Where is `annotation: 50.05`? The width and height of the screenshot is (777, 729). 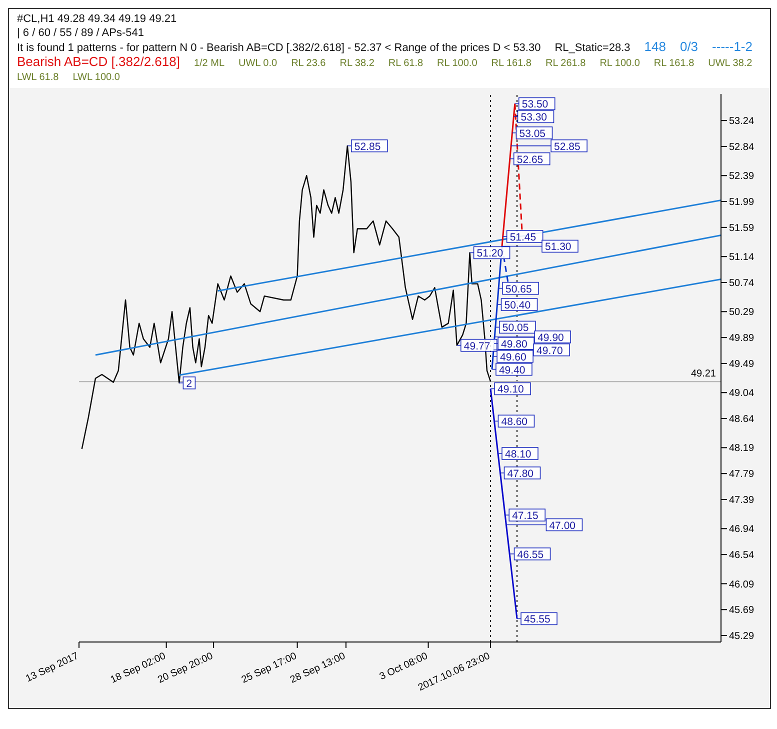
annotation: 50.05 is located at coordinates (515, 328).